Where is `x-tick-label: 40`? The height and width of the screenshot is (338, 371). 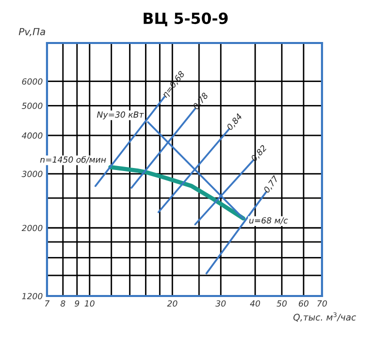
x-tick-label: 40 is located at coordinates (255, 303).